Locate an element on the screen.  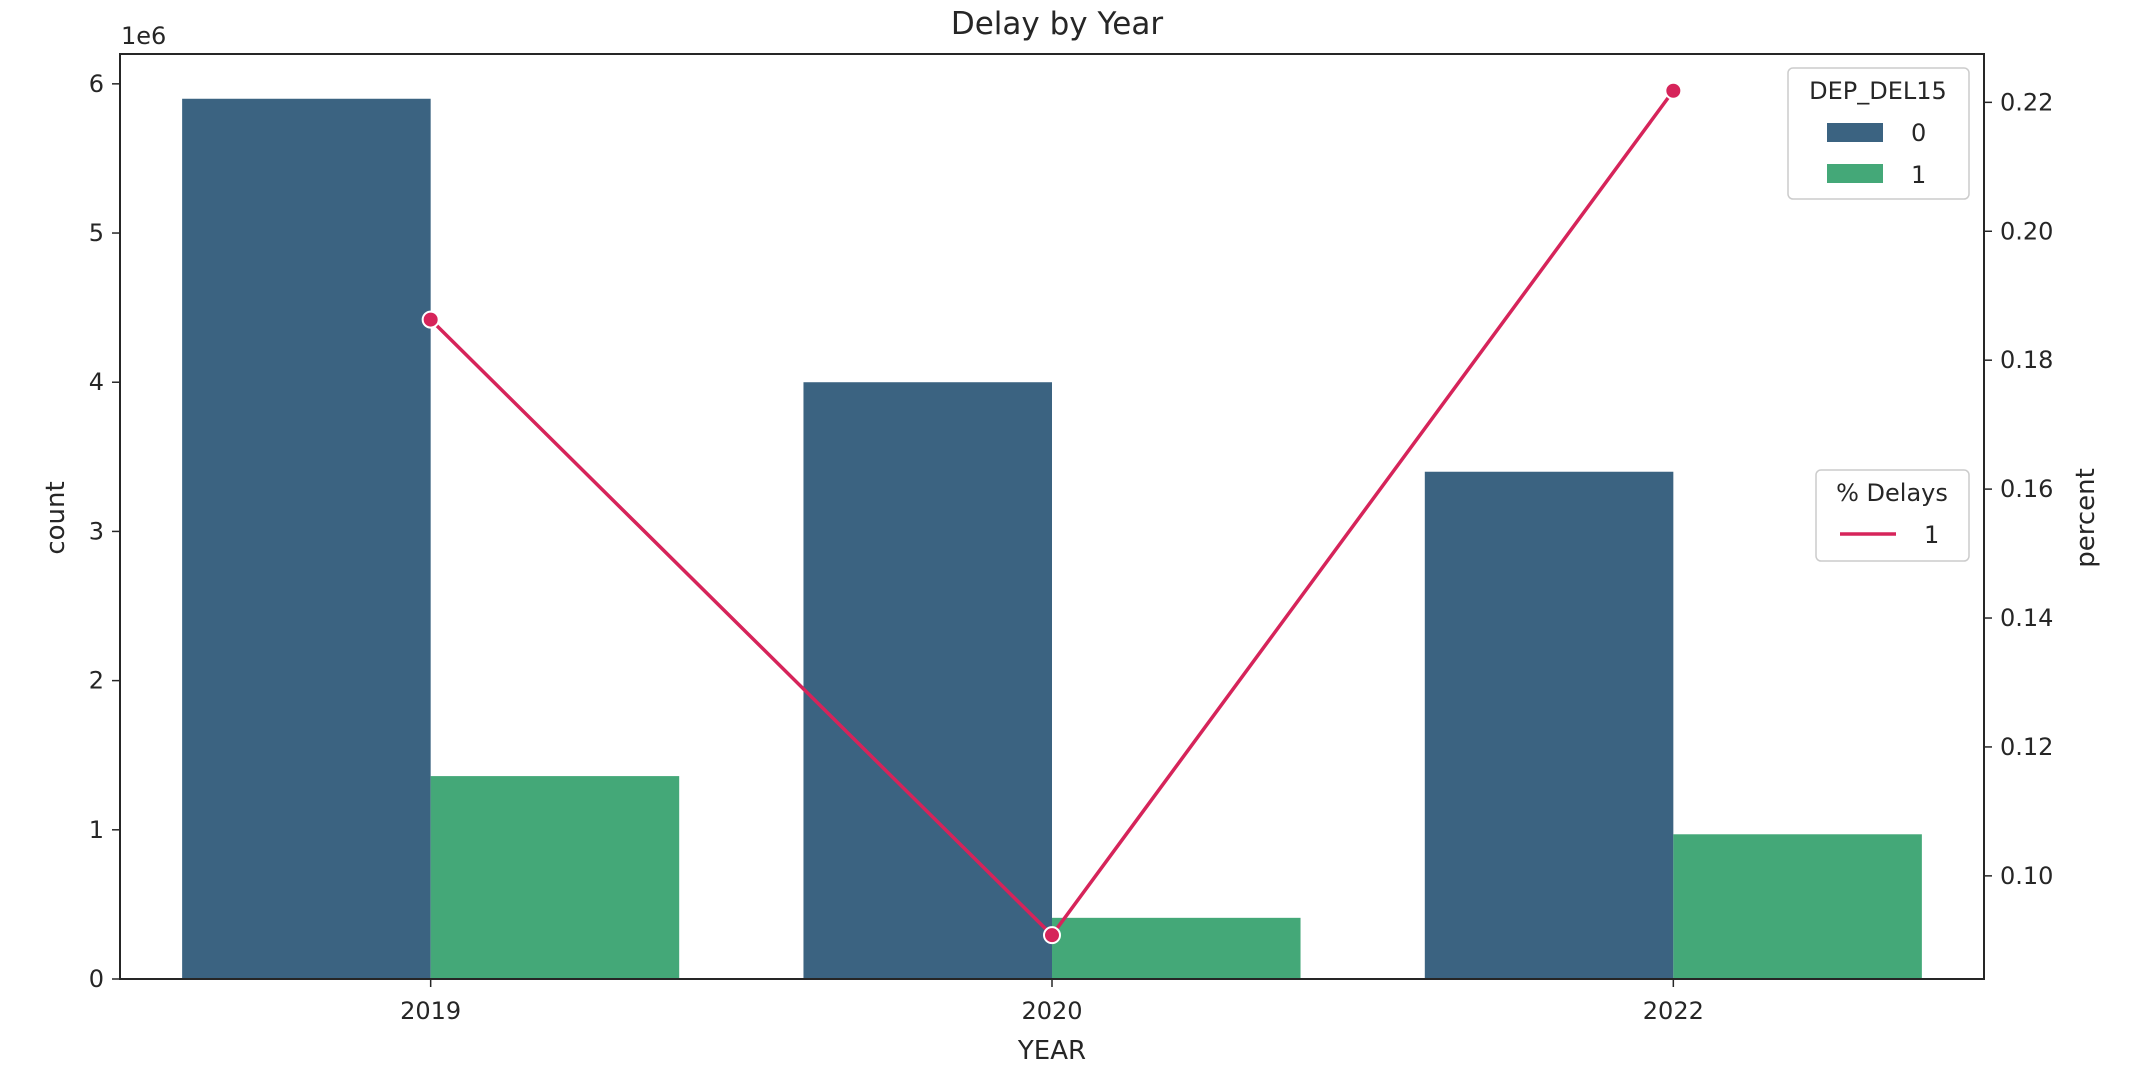
left-y-tick-label: 5 is located at coordinates (96, 233).